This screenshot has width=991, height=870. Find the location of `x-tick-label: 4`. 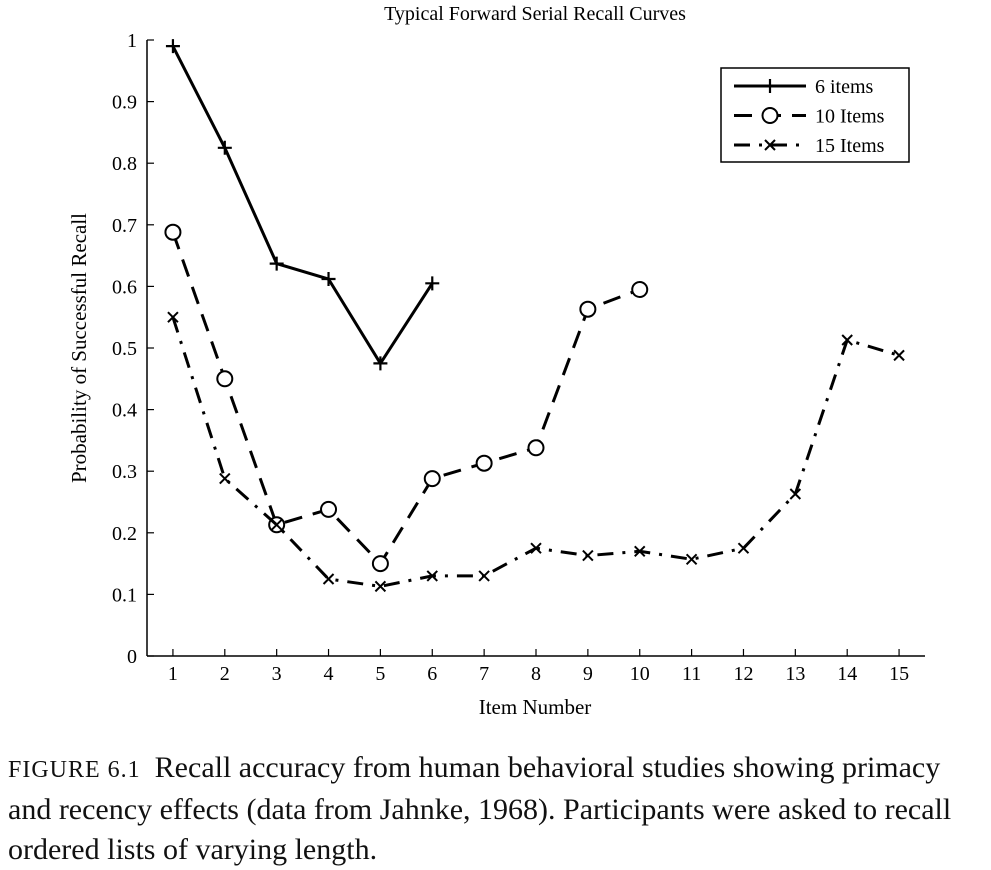

x-tick-label: 4 is located at coordinates (329, 674).